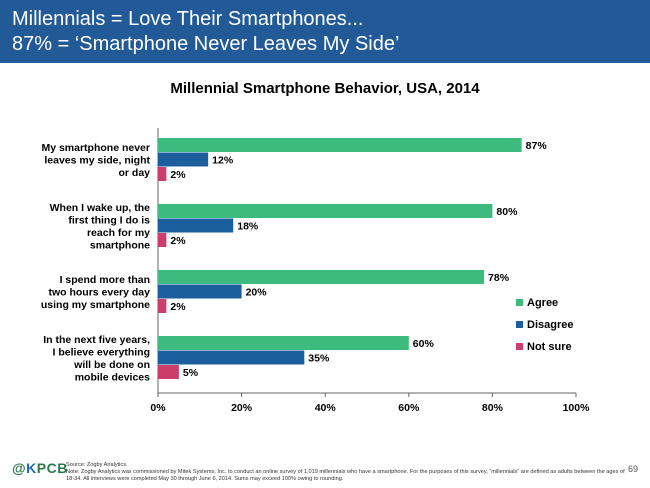  What do you see at coordinates (158, 408) in the screenshot?
I see `x-tick-label: 0%` at bounding box center [158, 408].